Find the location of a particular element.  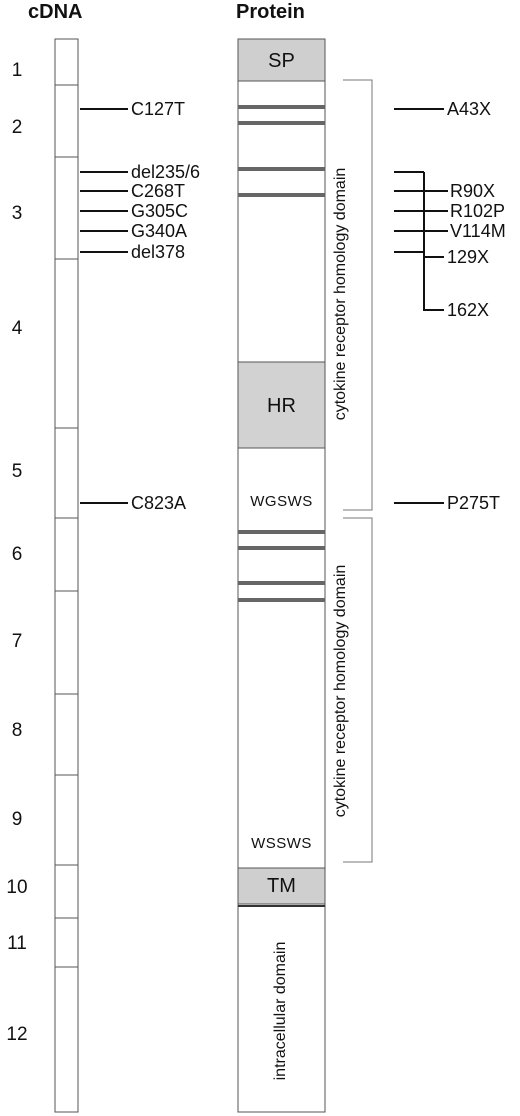

hr-label: HR is located at coordinates (281, 406).